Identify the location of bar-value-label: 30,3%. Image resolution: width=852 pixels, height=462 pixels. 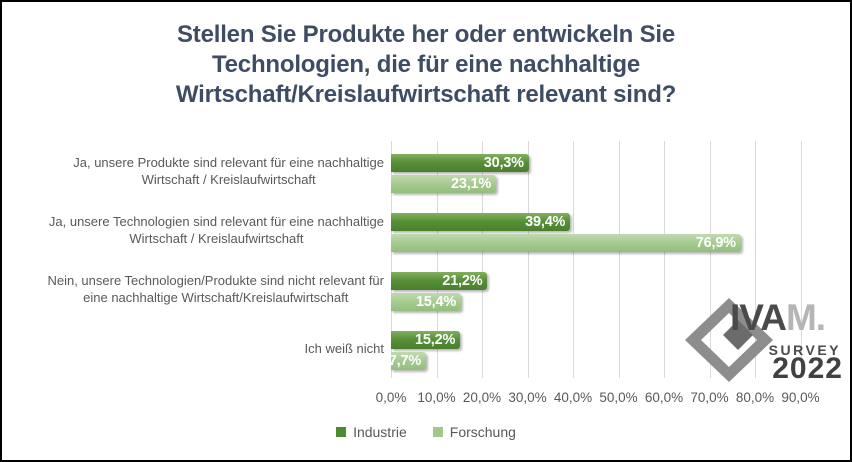
(503, 162).